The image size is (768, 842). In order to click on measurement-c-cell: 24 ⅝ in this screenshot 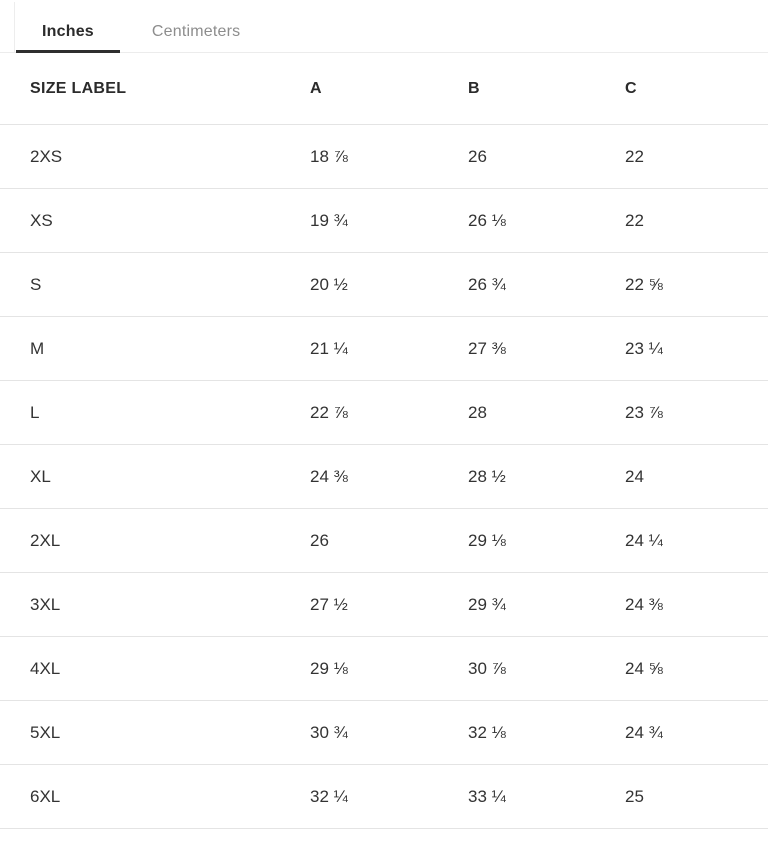, I will do `click(644, 668)`.